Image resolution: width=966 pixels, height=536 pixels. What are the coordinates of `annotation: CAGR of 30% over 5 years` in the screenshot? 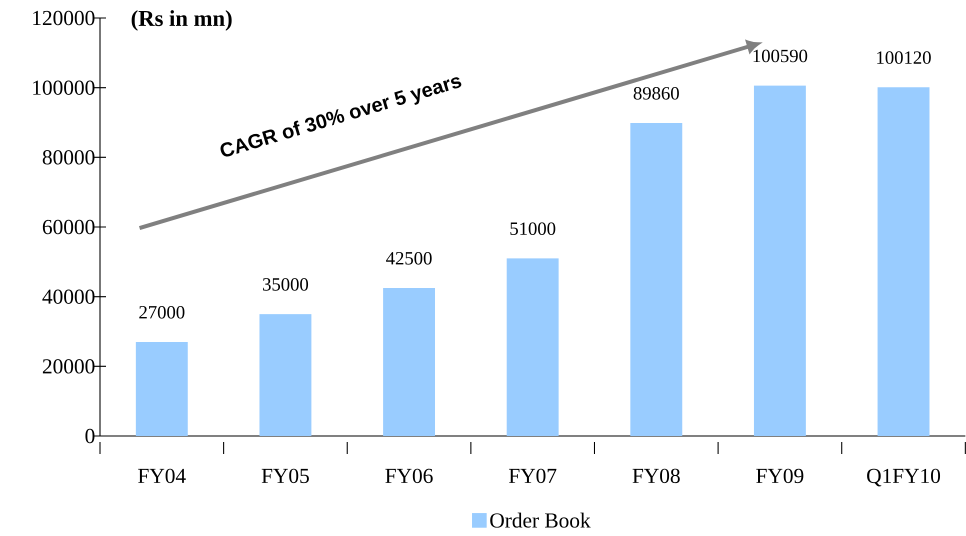 It's located at (341, 116).